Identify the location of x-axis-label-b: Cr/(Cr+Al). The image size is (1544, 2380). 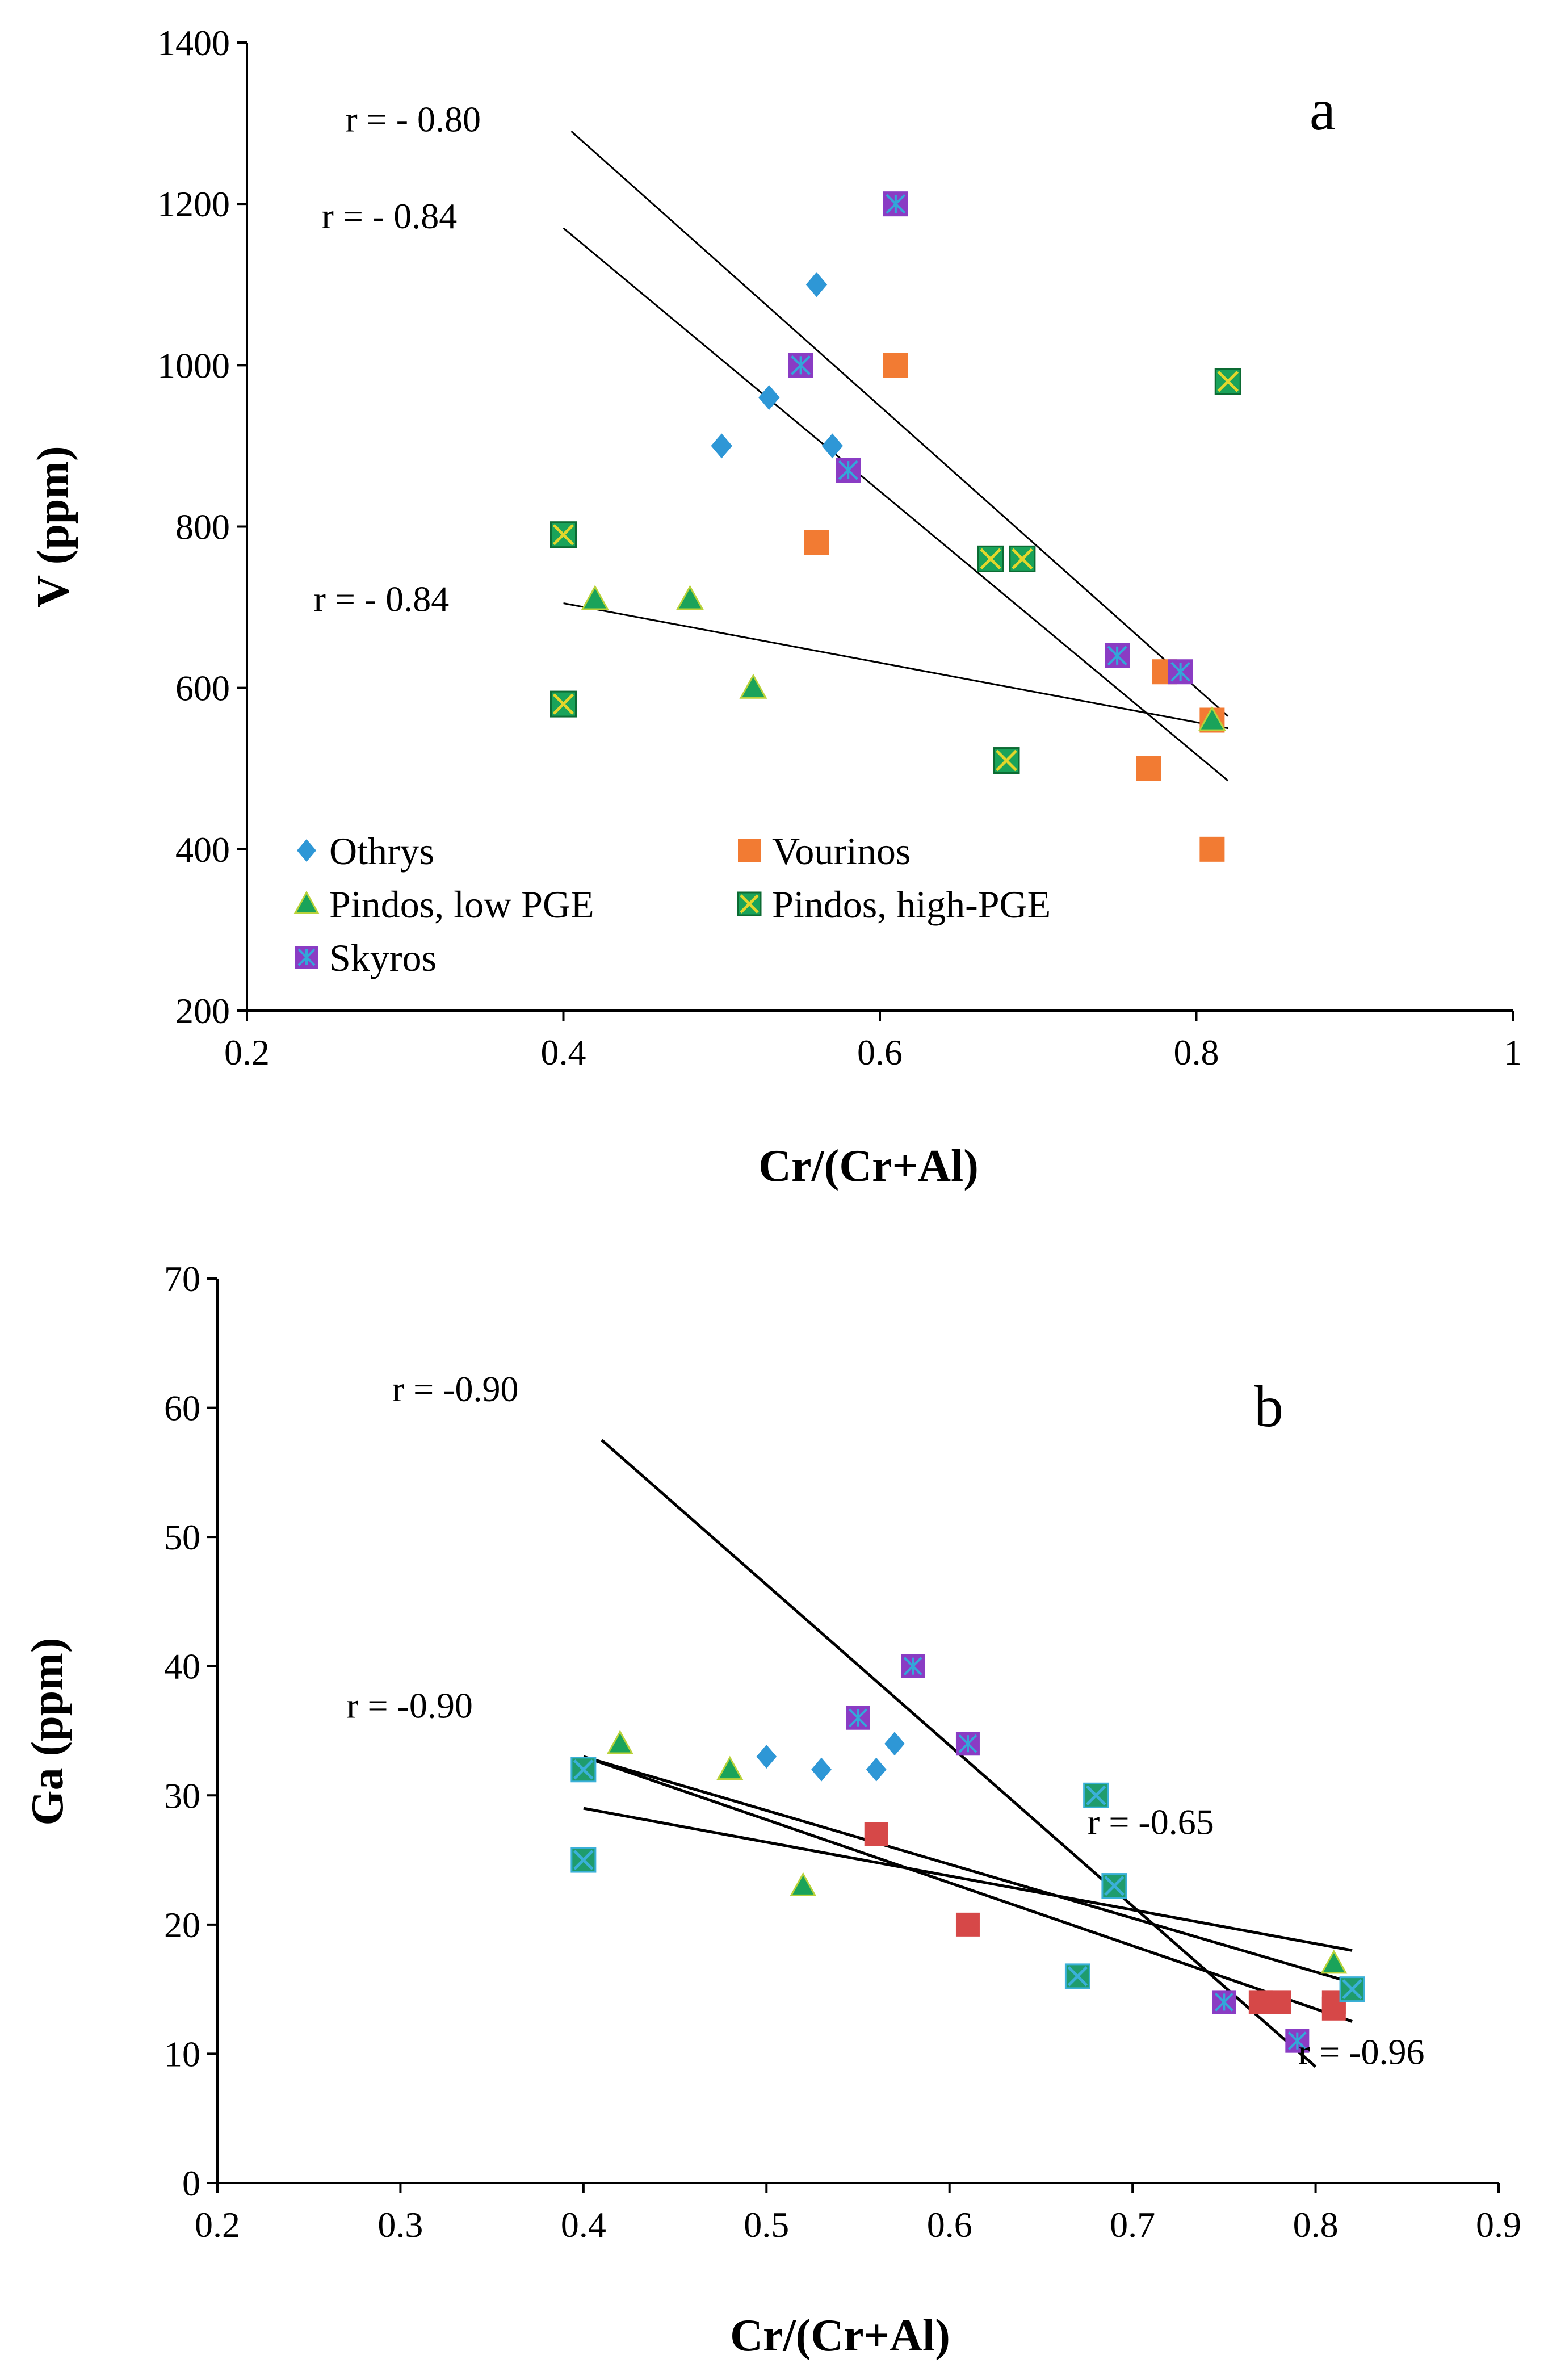
(840, 2336).